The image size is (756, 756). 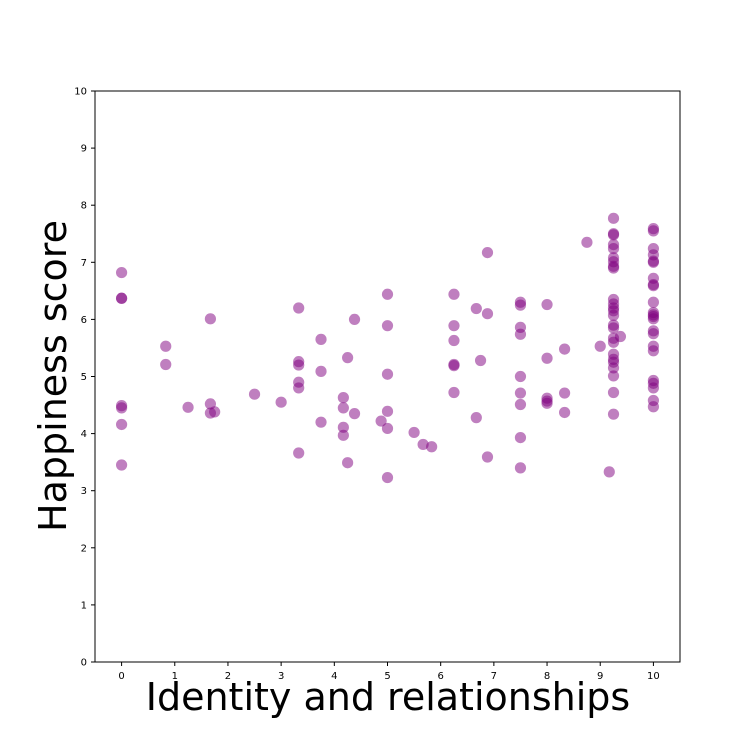 I want to click on x-axis-ticks: 0 1 2 3 4 5 6 7 8 9 10, so click(x=389, y=672).